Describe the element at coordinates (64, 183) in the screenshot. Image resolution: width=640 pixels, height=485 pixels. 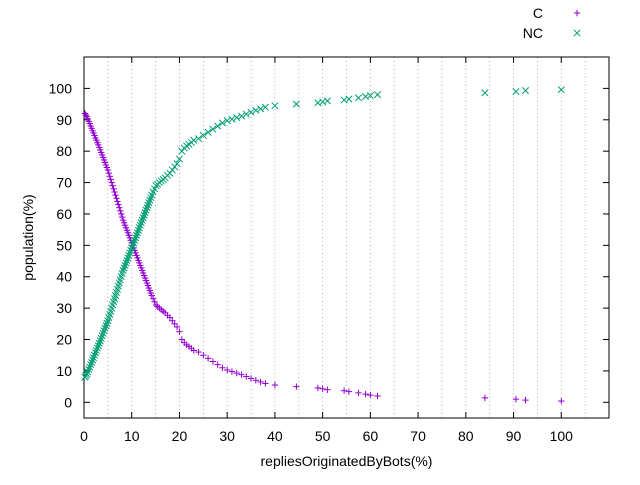
I see `y-tick-label: 70` at that location.